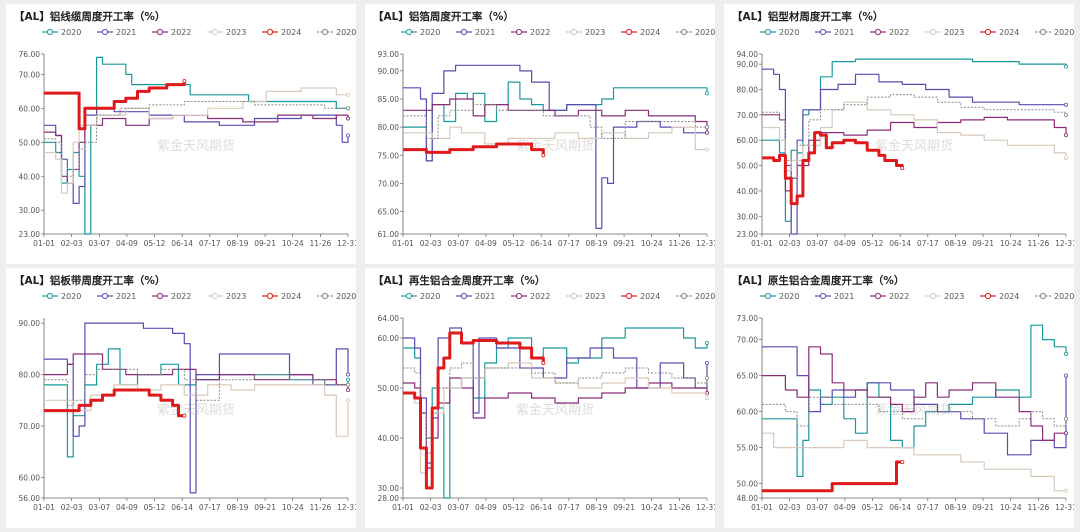 The width and height of the screenshot is (1080, 532). I want to click on y-tick-label: 28.00, so click(389, 498).